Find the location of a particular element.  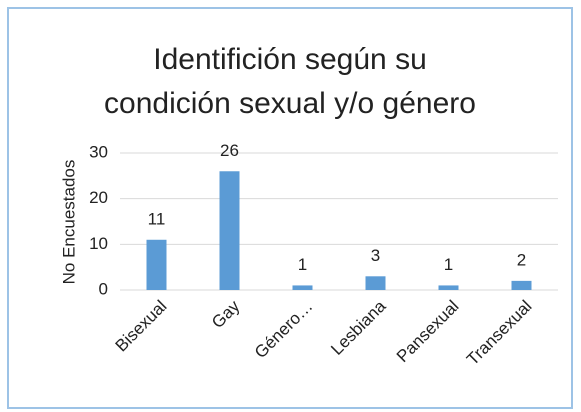

data-label: 3 is located at coordinates (375, 255).